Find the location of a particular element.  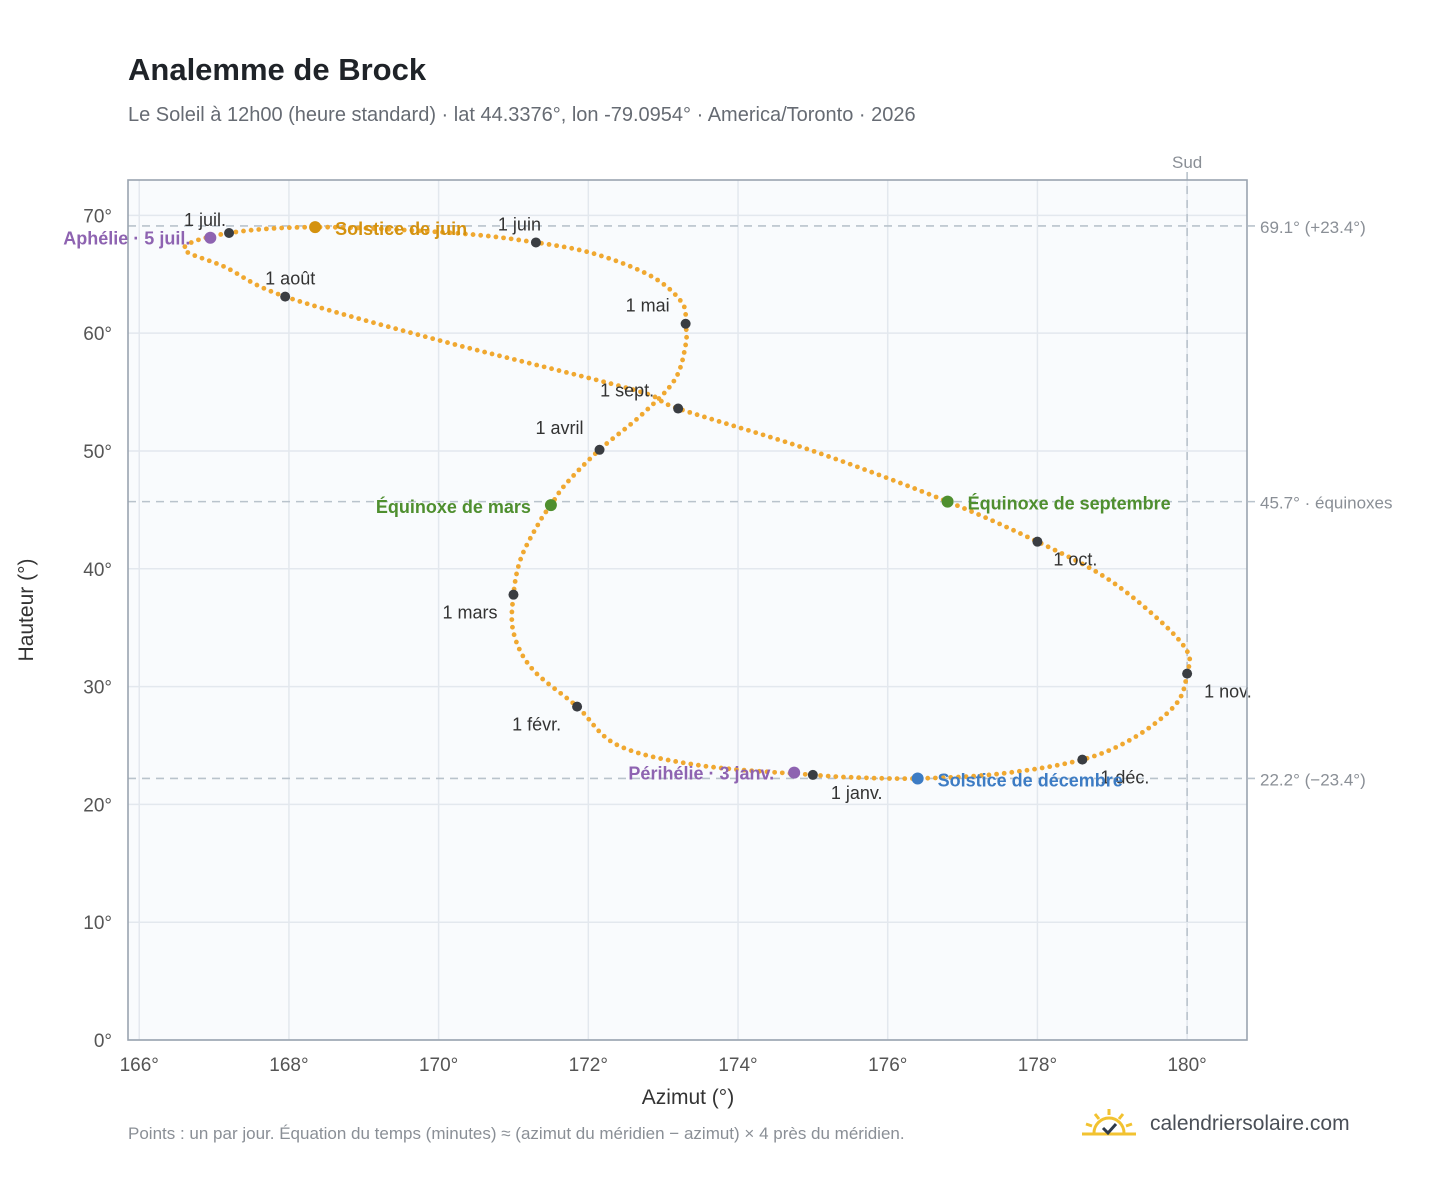

event-marker is located at coordinates (210, 237).